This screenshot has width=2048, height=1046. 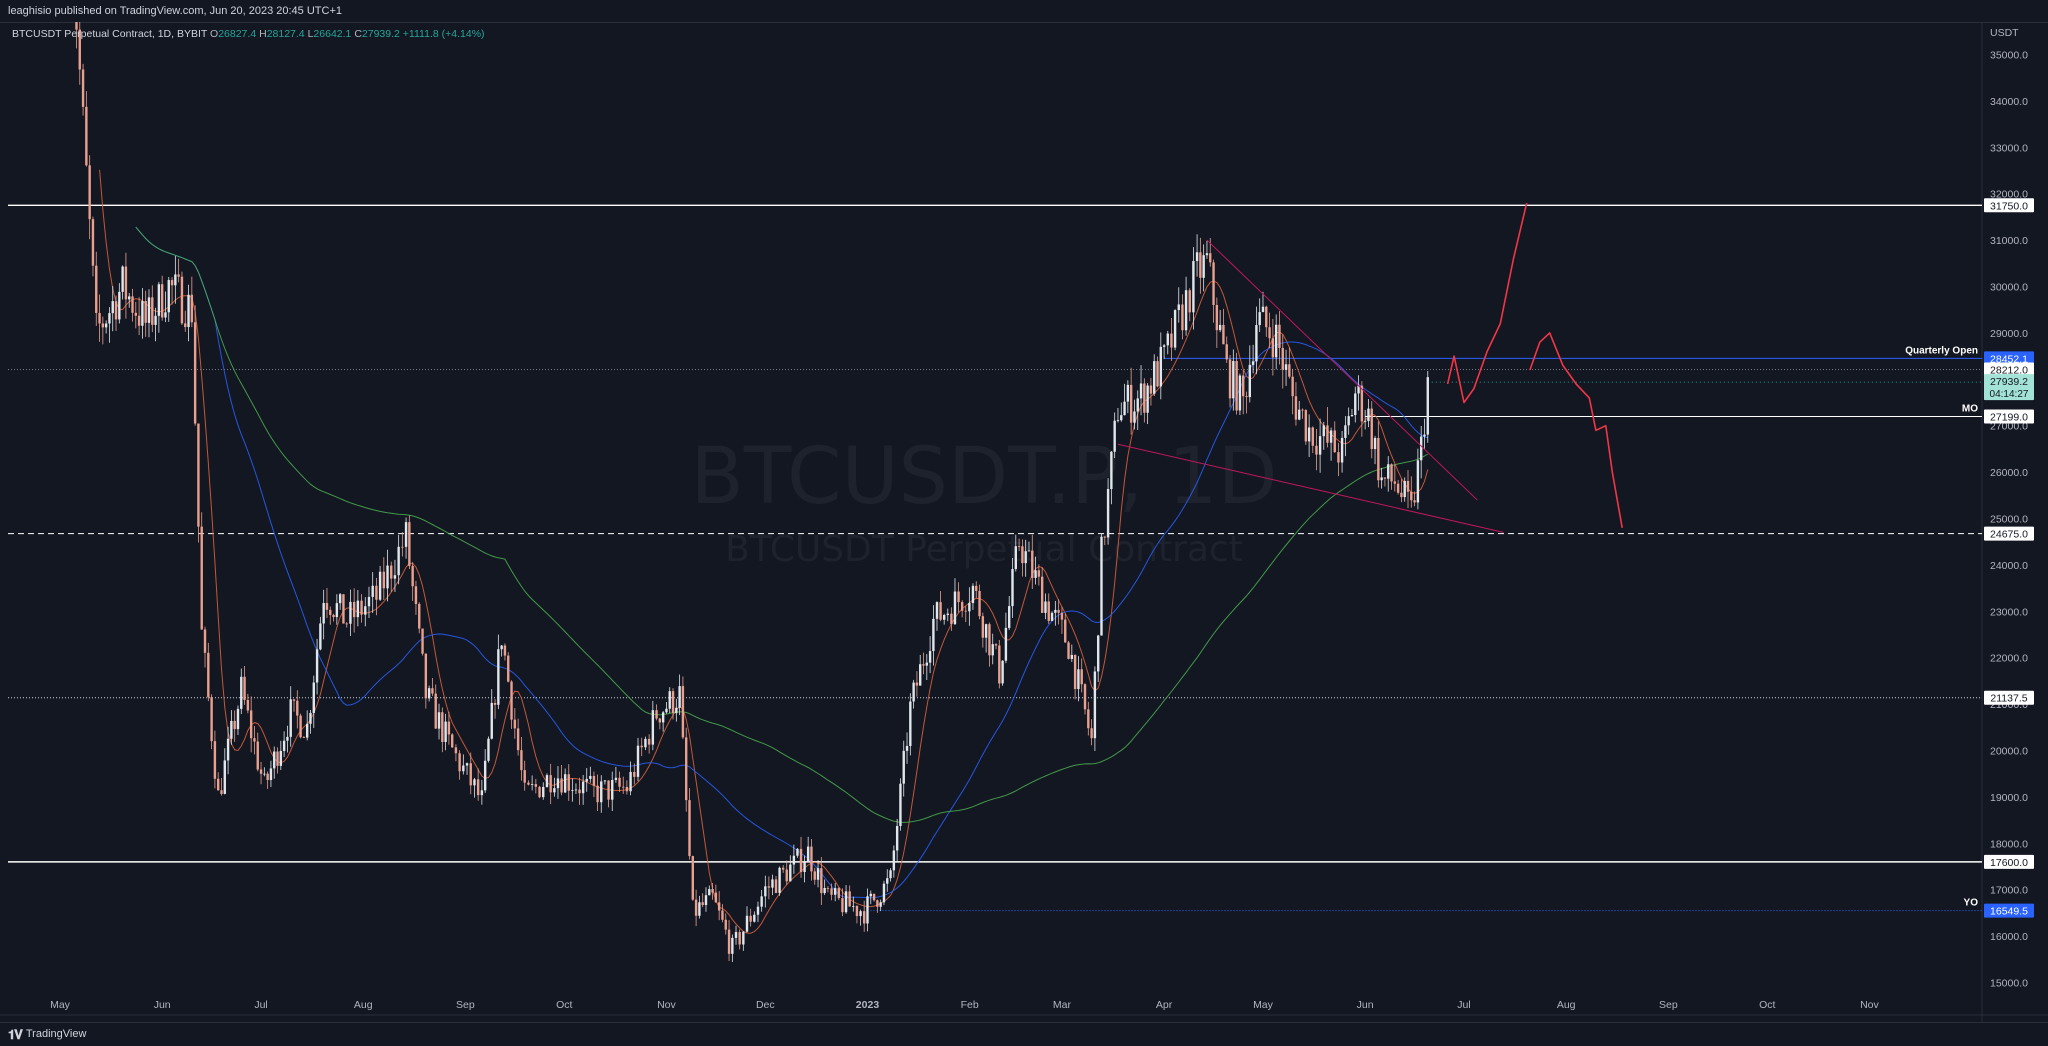 I want to click on legend-change: +1111.8 (+4.14%), so click(x=443, y=34).